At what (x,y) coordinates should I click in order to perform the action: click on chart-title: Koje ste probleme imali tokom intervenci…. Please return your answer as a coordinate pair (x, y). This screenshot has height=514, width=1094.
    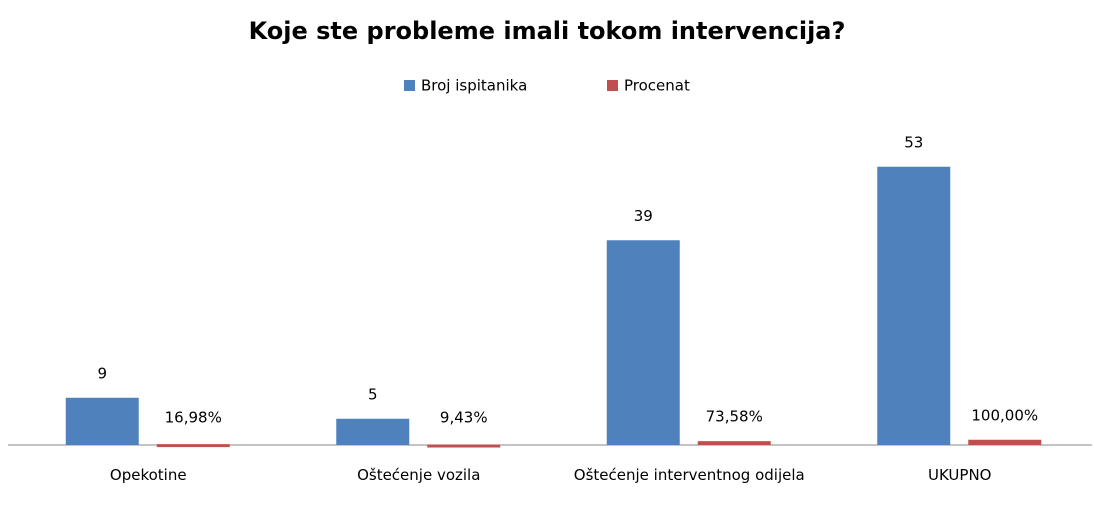
    Looking at the image, I should click on (547, 31).